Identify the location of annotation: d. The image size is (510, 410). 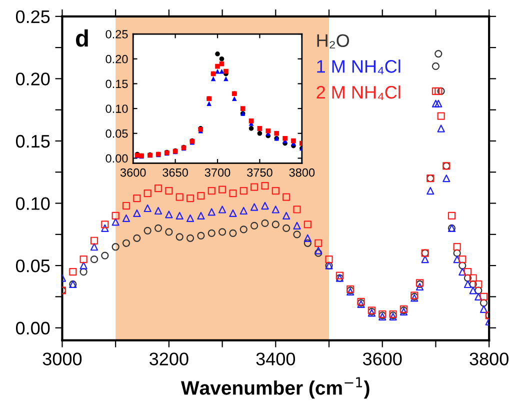
(82, 38).